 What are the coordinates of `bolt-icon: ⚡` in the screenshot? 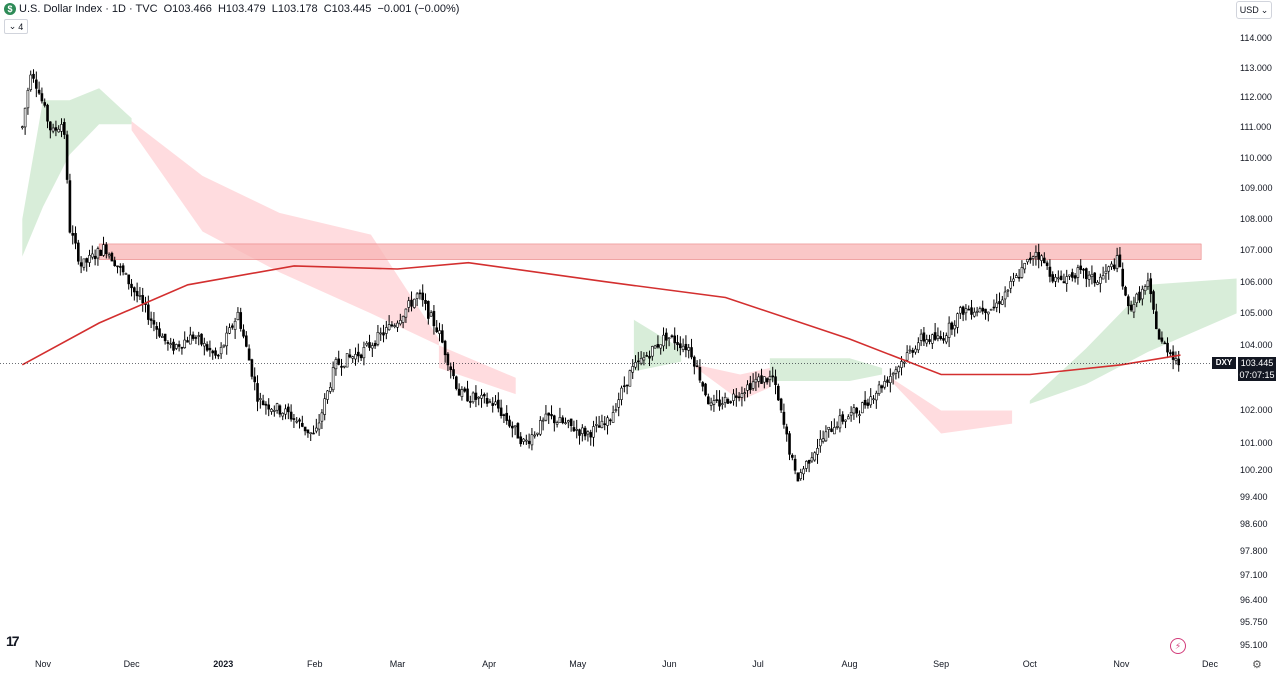 It's located at (1178, 646).